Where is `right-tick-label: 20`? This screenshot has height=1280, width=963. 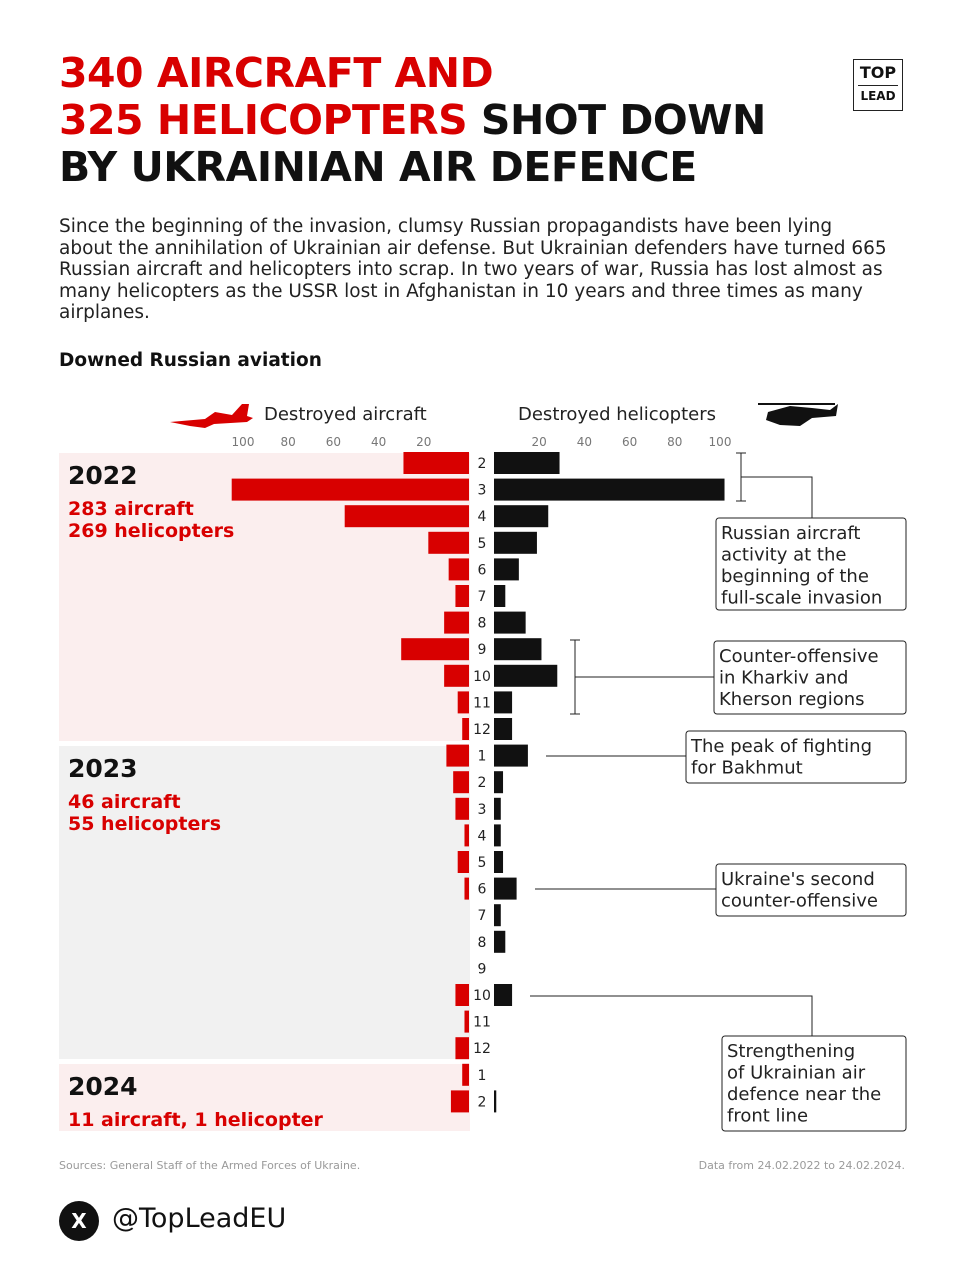
right-tick-label: 20 is located at coordinates (539, 442).